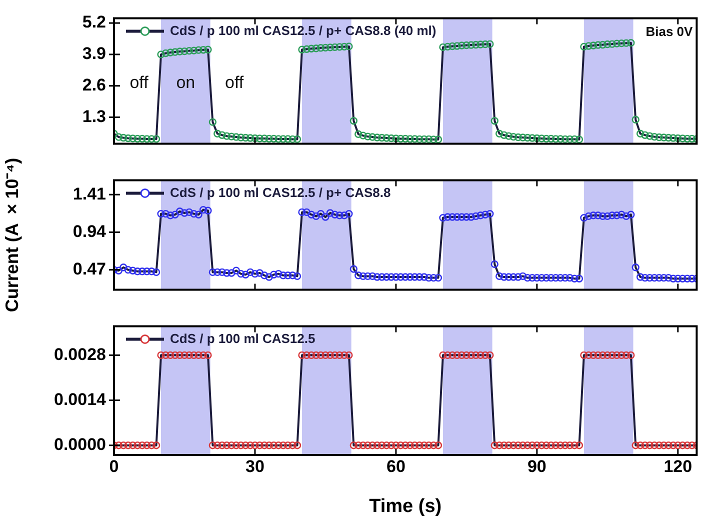 The width and height of the screenshot is (702, 518). What do you see at coordinates (94, 22) in the screenshot?
I see `y-tick-label: 5.2` at bounding box center [94, 22].